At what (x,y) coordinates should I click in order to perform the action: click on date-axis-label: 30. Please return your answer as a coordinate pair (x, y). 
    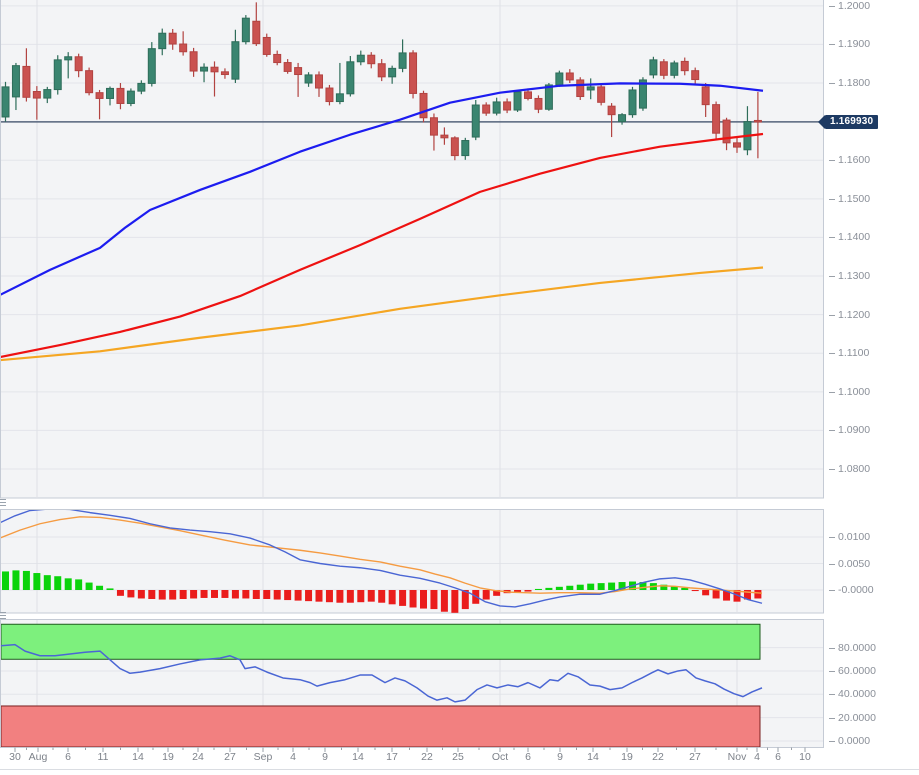
    Looking at the image, I should click on (15, 757).